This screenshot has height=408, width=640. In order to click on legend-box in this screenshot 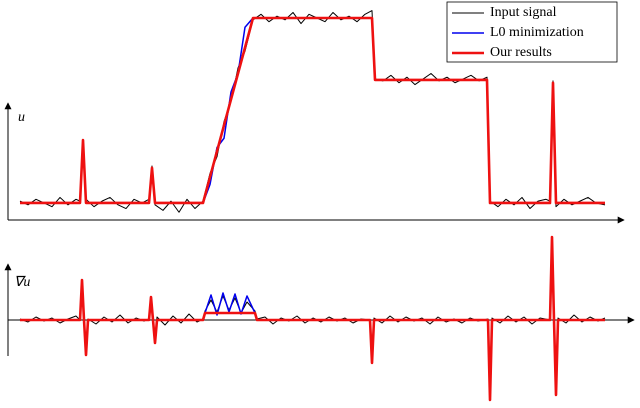, I will do `click(532, 32)`.